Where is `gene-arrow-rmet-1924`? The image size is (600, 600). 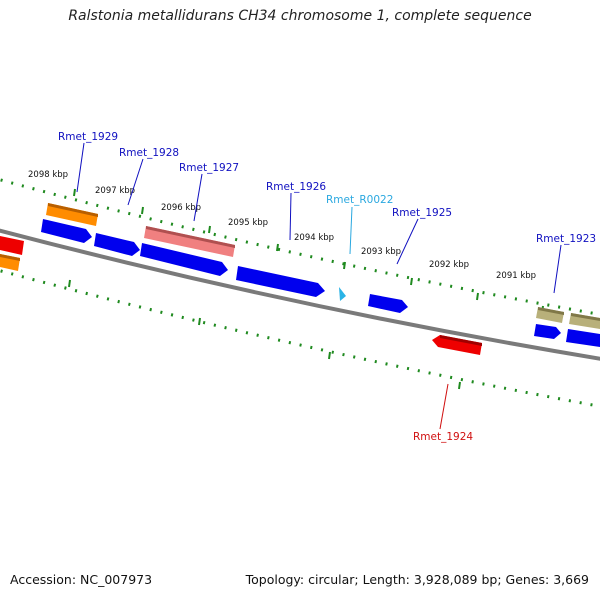
gene-arrow-rmet-1924 is located at coordinates (457, 345).